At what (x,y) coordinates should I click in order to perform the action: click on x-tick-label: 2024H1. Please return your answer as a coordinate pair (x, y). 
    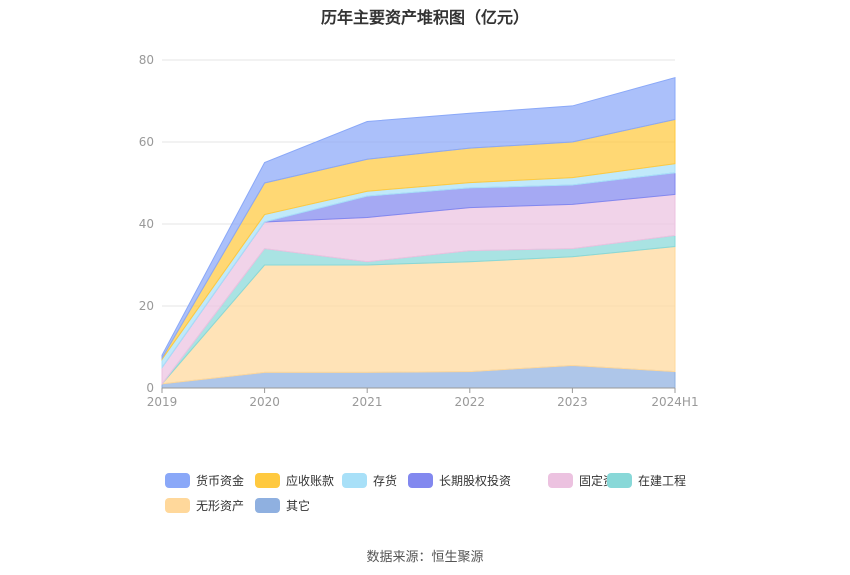
    Looking at the image, I should click on (674, 402).